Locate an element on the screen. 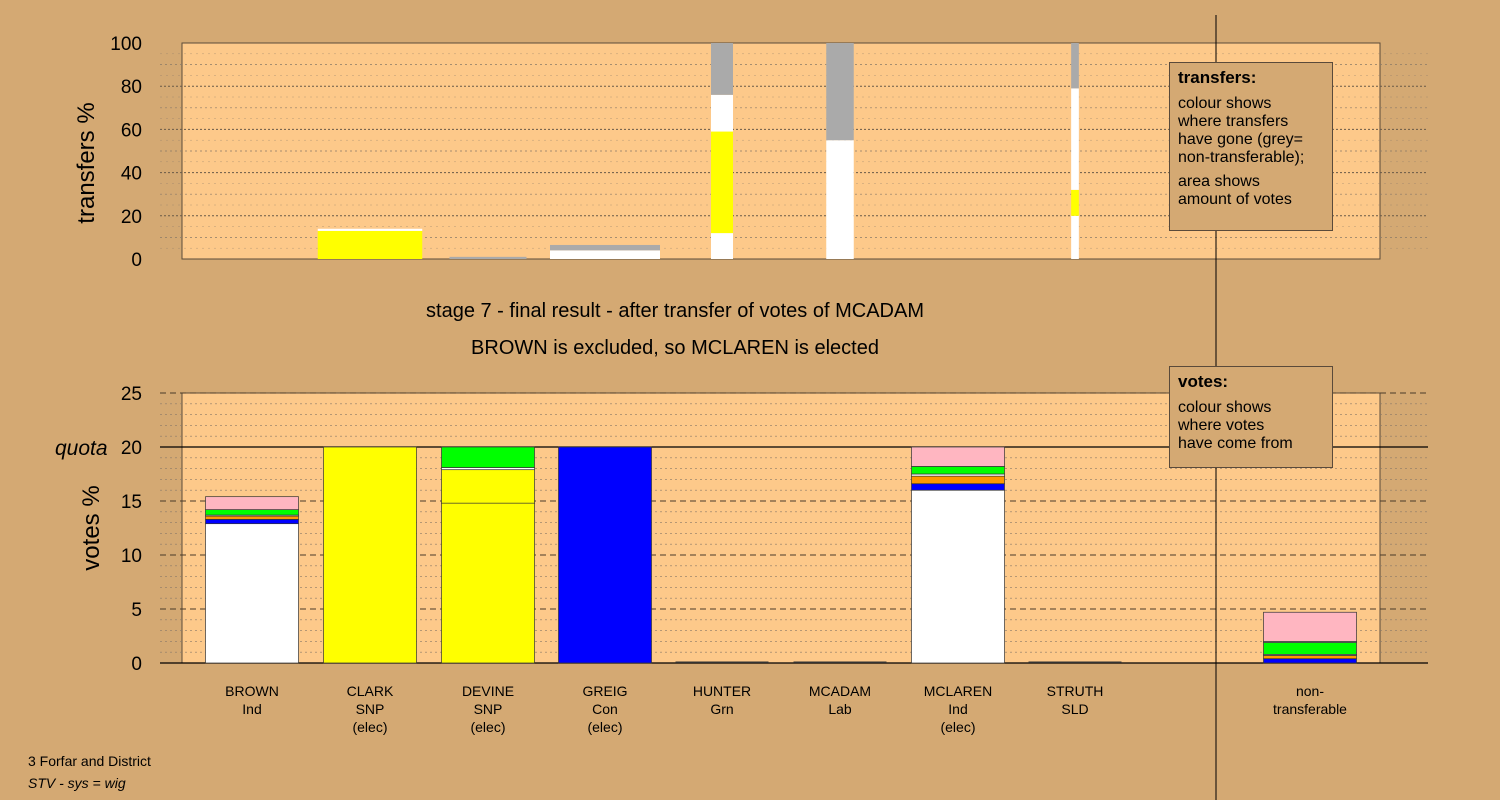 The image size is (1500, 800). candidate-label-mcadam: MCADAM is located at coordinates (840, 691).